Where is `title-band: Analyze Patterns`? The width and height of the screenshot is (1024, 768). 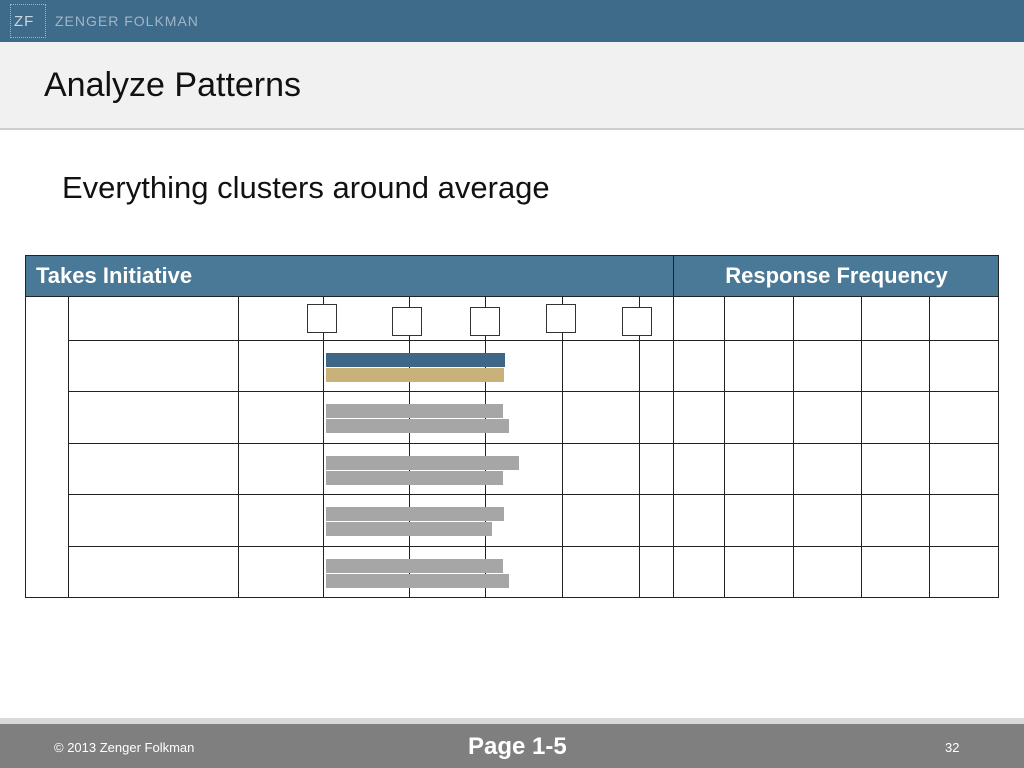 title-band: Analyze Patterns is located at coordinates (512, 86).